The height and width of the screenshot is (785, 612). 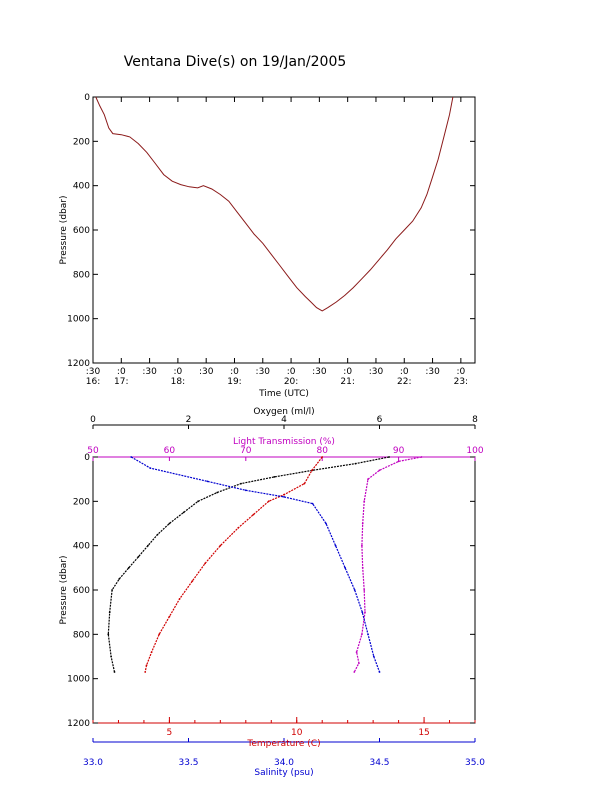 I want to click on y-tick-label: 1000, so click(x=78, y=320).